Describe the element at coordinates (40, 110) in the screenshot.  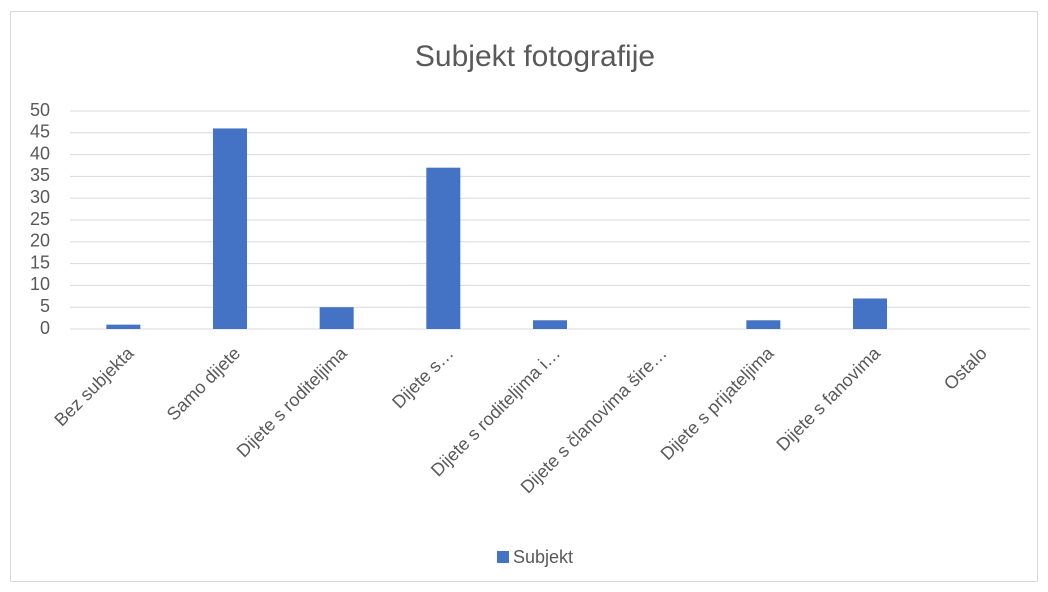
I see `y-tick-label: 50` at that location.